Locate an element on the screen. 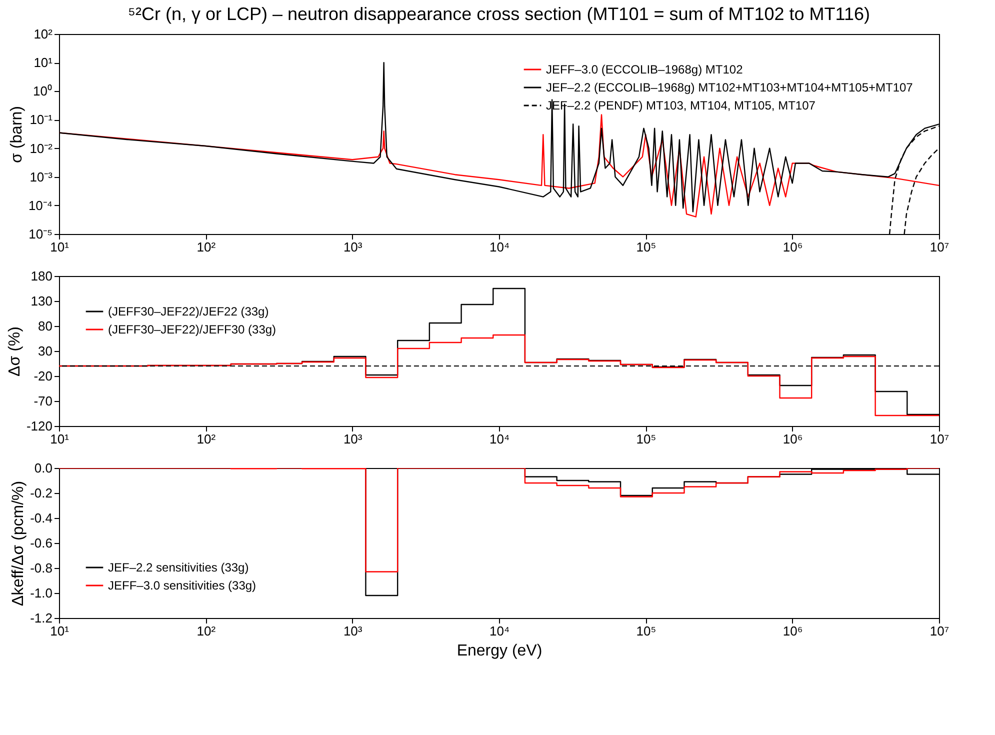 Image resolution: width=995 pixels, height=735 pixels. y-tick-label: -1.2 is located at coordinates (41, 618).